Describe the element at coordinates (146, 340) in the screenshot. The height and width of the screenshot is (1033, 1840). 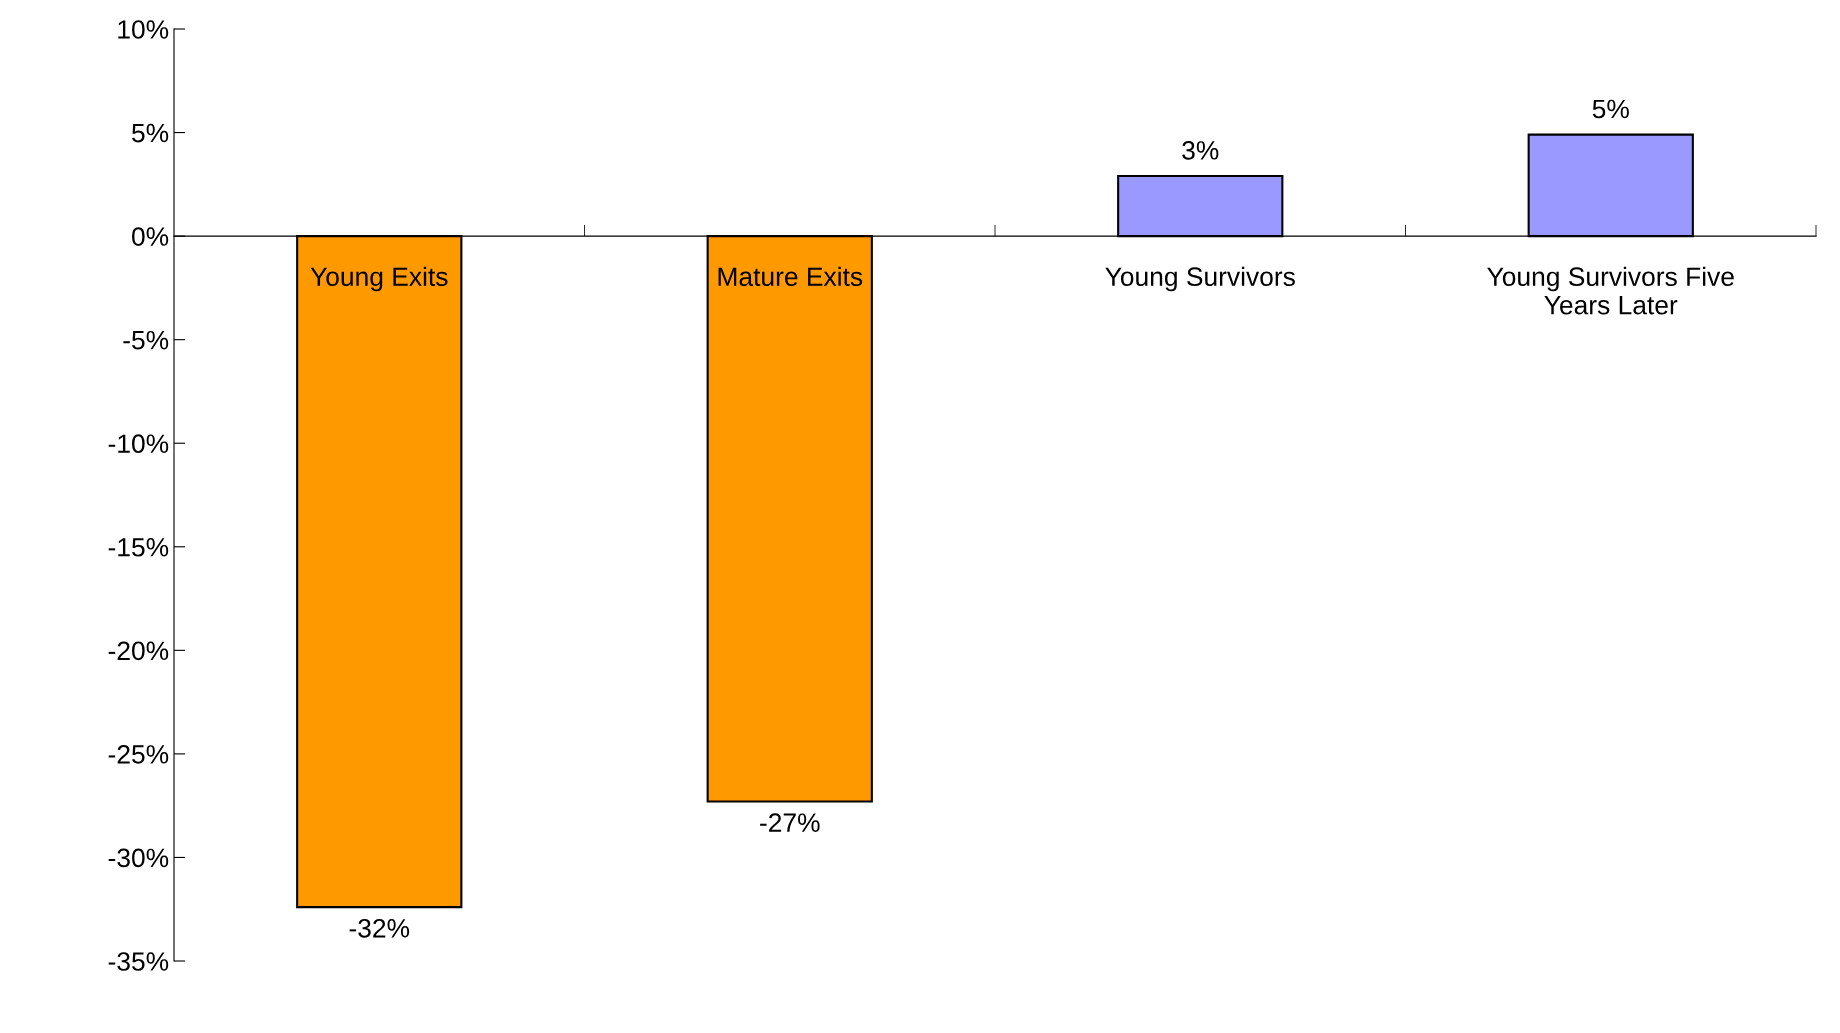
I see `y-tick-label: -5%` at that location.